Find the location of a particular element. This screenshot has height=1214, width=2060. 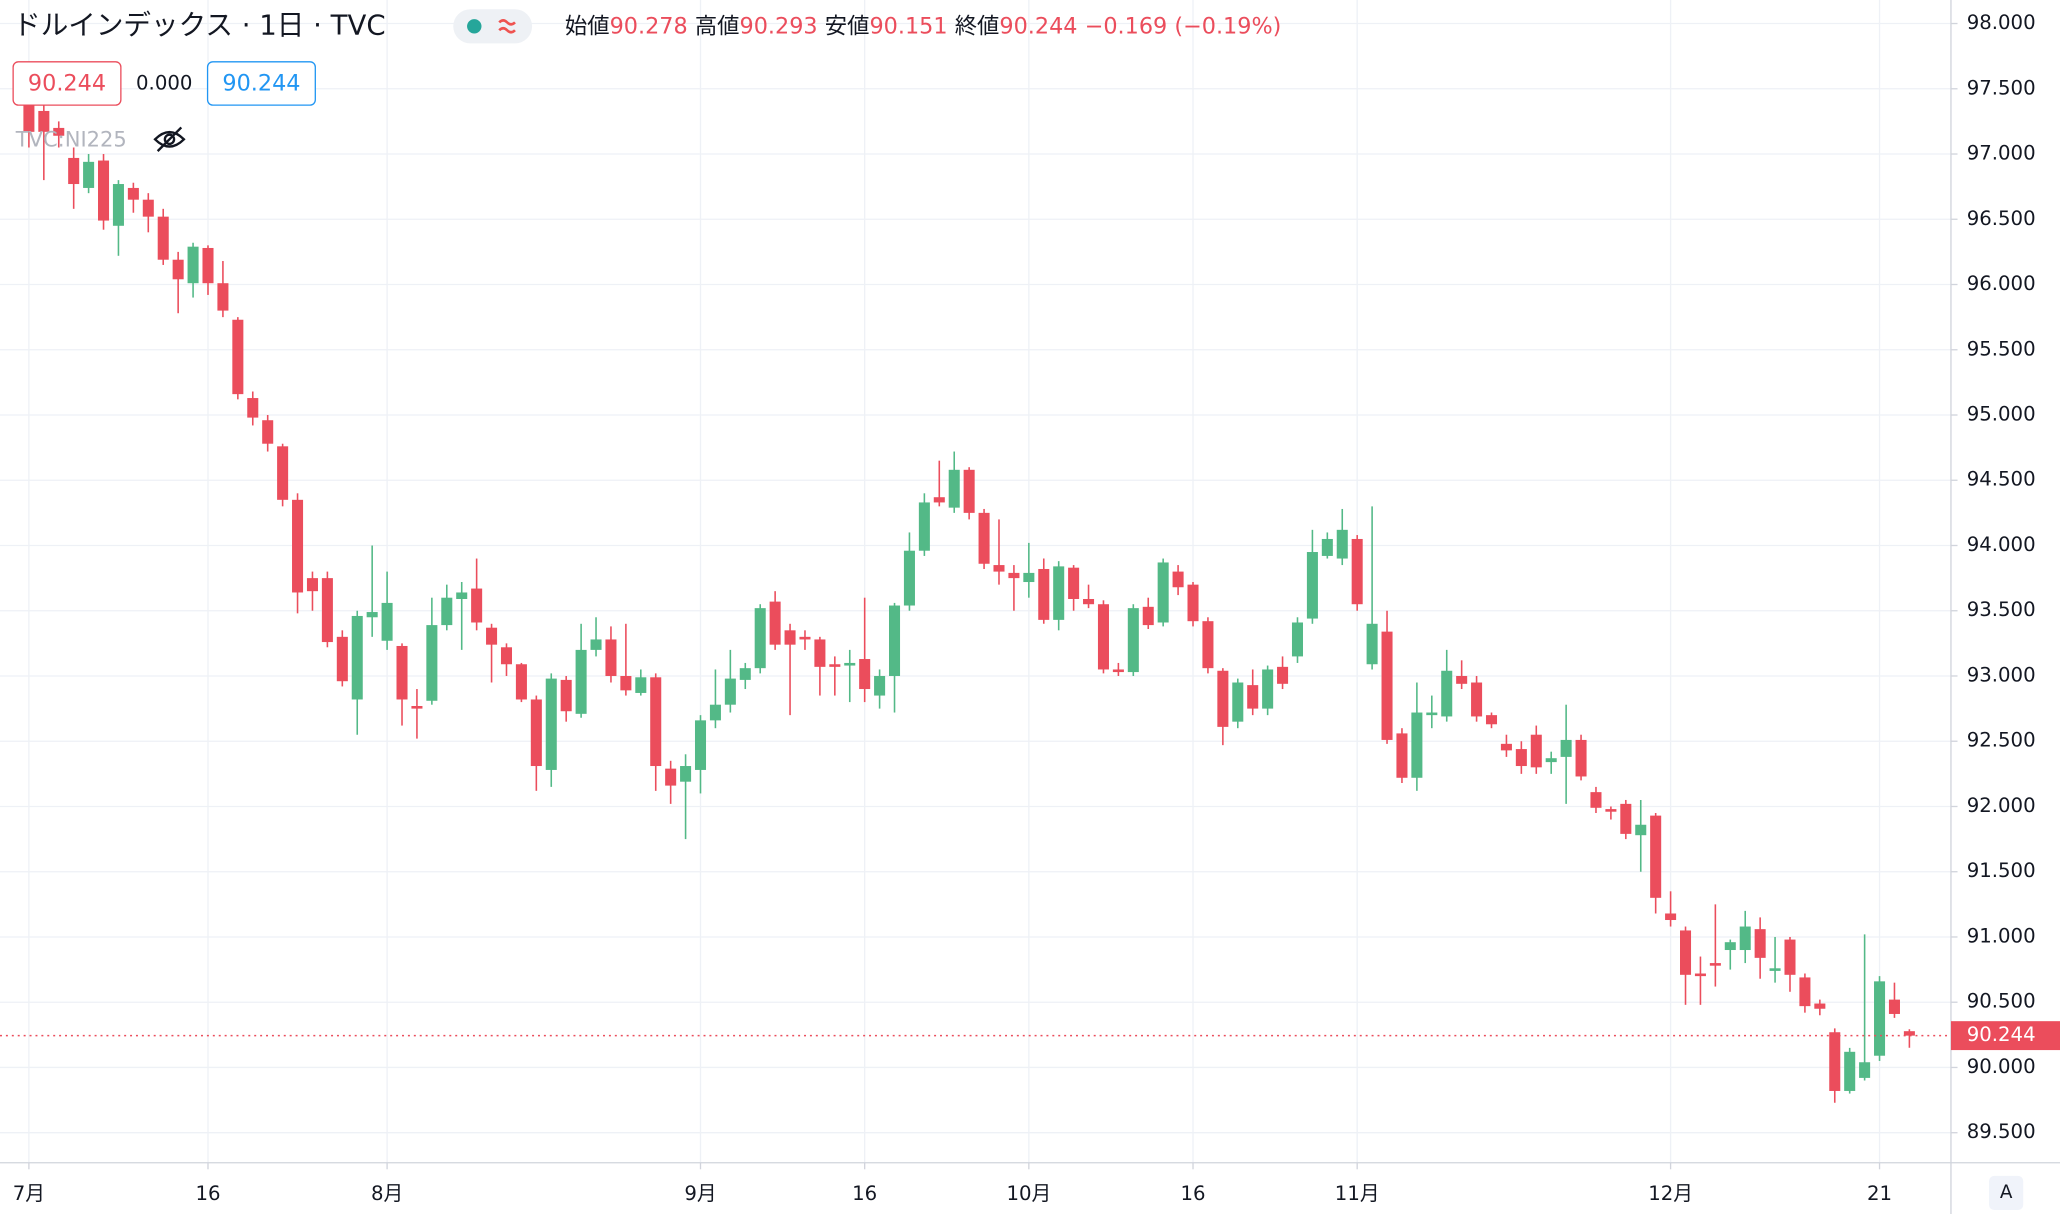

ohlc-label: 高値 is located at coordinates (717, 26).